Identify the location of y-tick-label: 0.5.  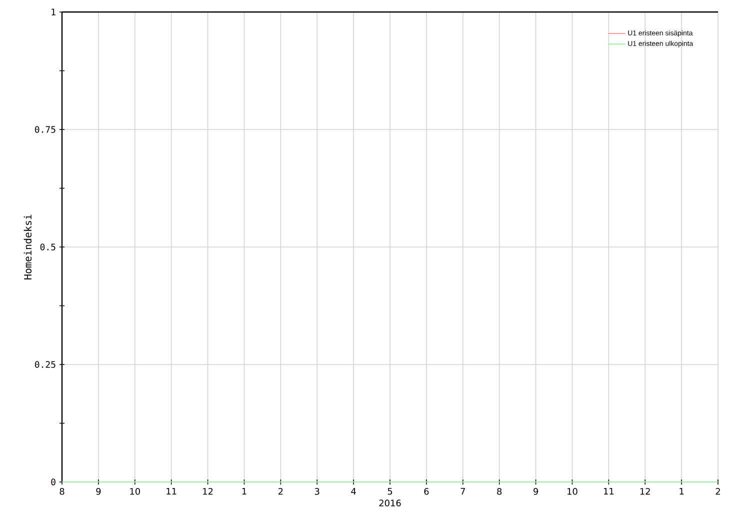
(48, 247).